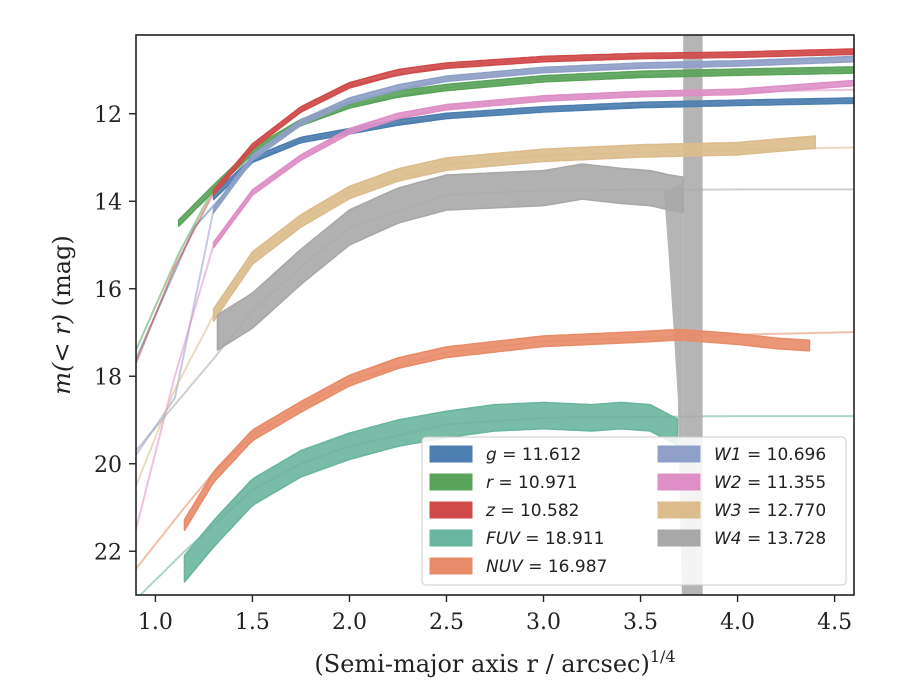 This screenshot has width=900, height=700. Describe the element at coordinates (543, 622) in the screenshot. I see `x-tick-label: 3.0` at that location.